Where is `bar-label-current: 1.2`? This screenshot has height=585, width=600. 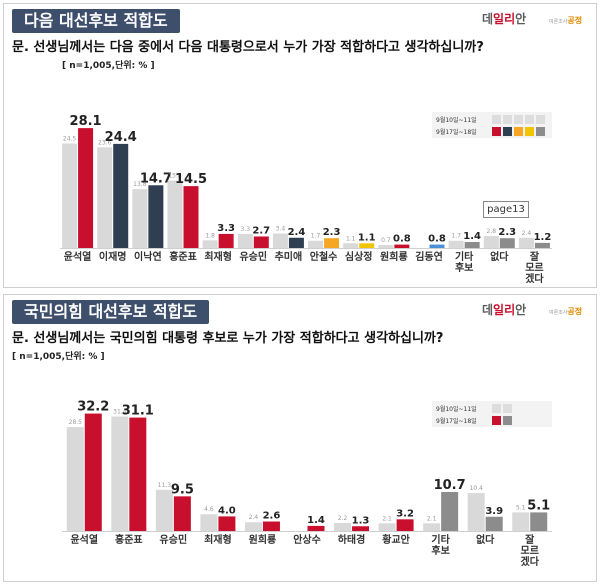 bar-label-current: 1.2 is located at coordinates (543, 237).